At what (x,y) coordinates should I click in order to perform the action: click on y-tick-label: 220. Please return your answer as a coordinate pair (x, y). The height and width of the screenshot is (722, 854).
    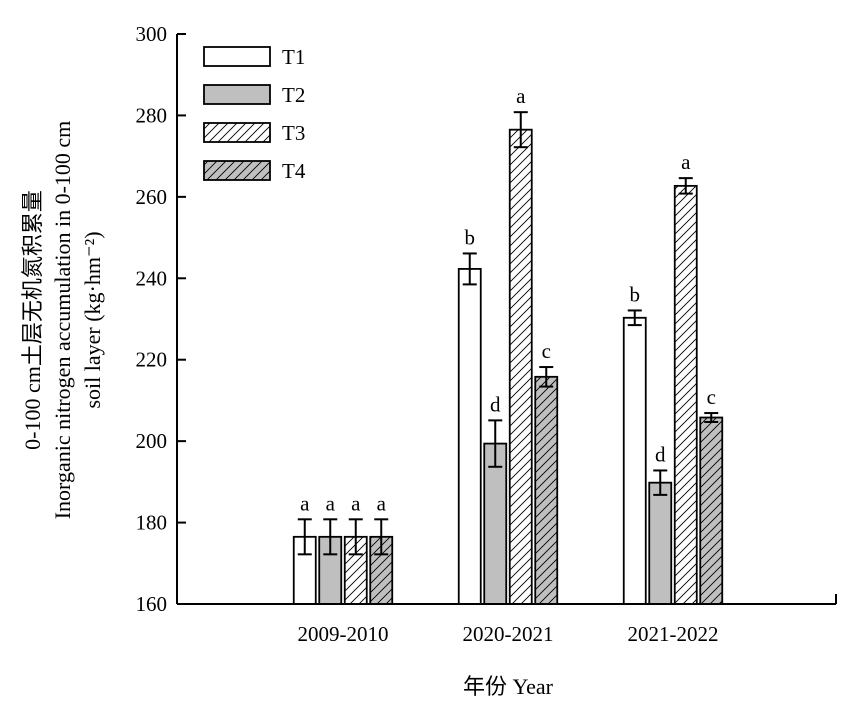
    Looking at the image, I should click on (152, 360).